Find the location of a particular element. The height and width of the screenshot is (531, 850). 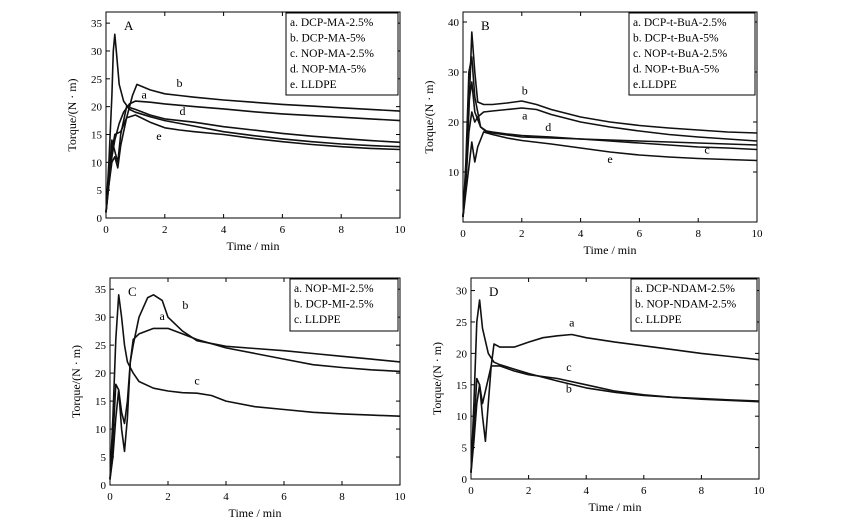

y-tick-label: 40 is located at coordinates (454, 23).